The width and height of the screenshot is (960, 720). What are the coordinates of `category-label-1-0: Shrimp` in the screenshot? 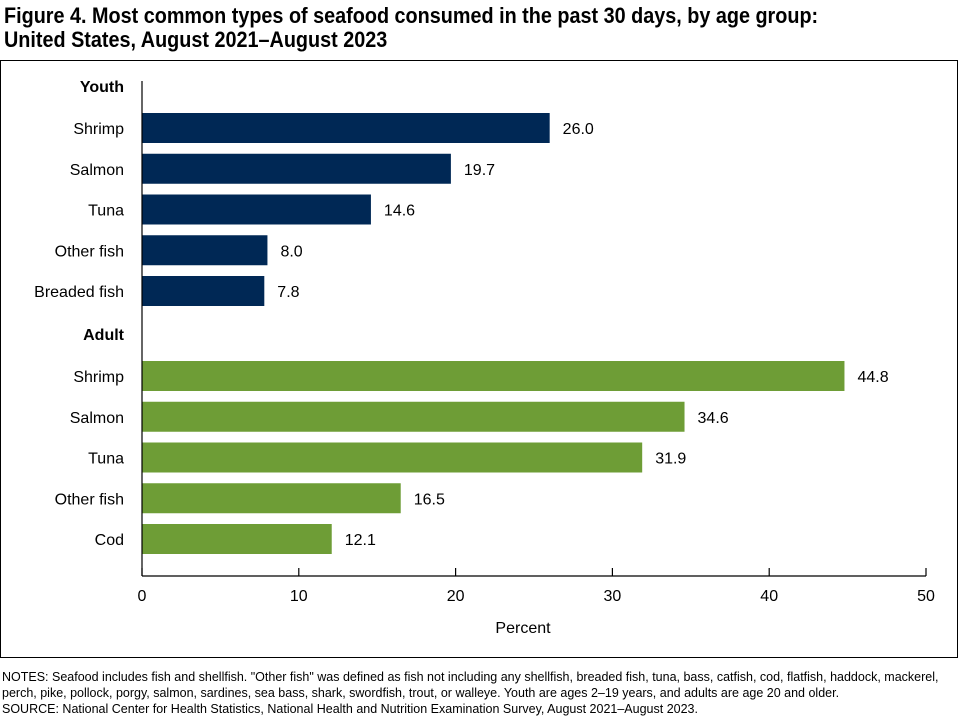 It's located at (98, 377).